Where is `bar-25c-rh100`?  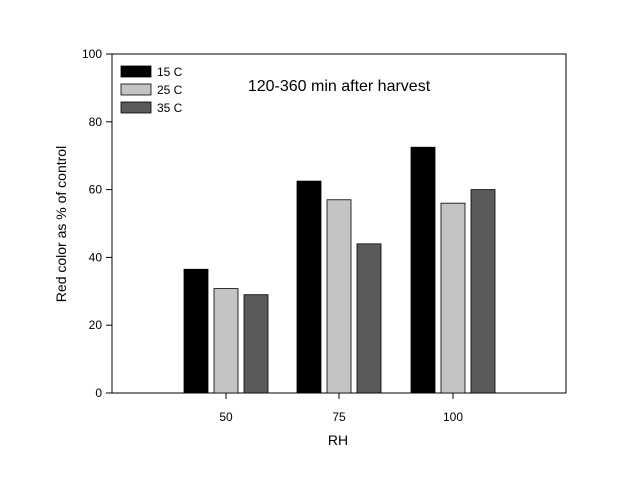 bar-25c-rh100 is located at coordinates (453, 298).